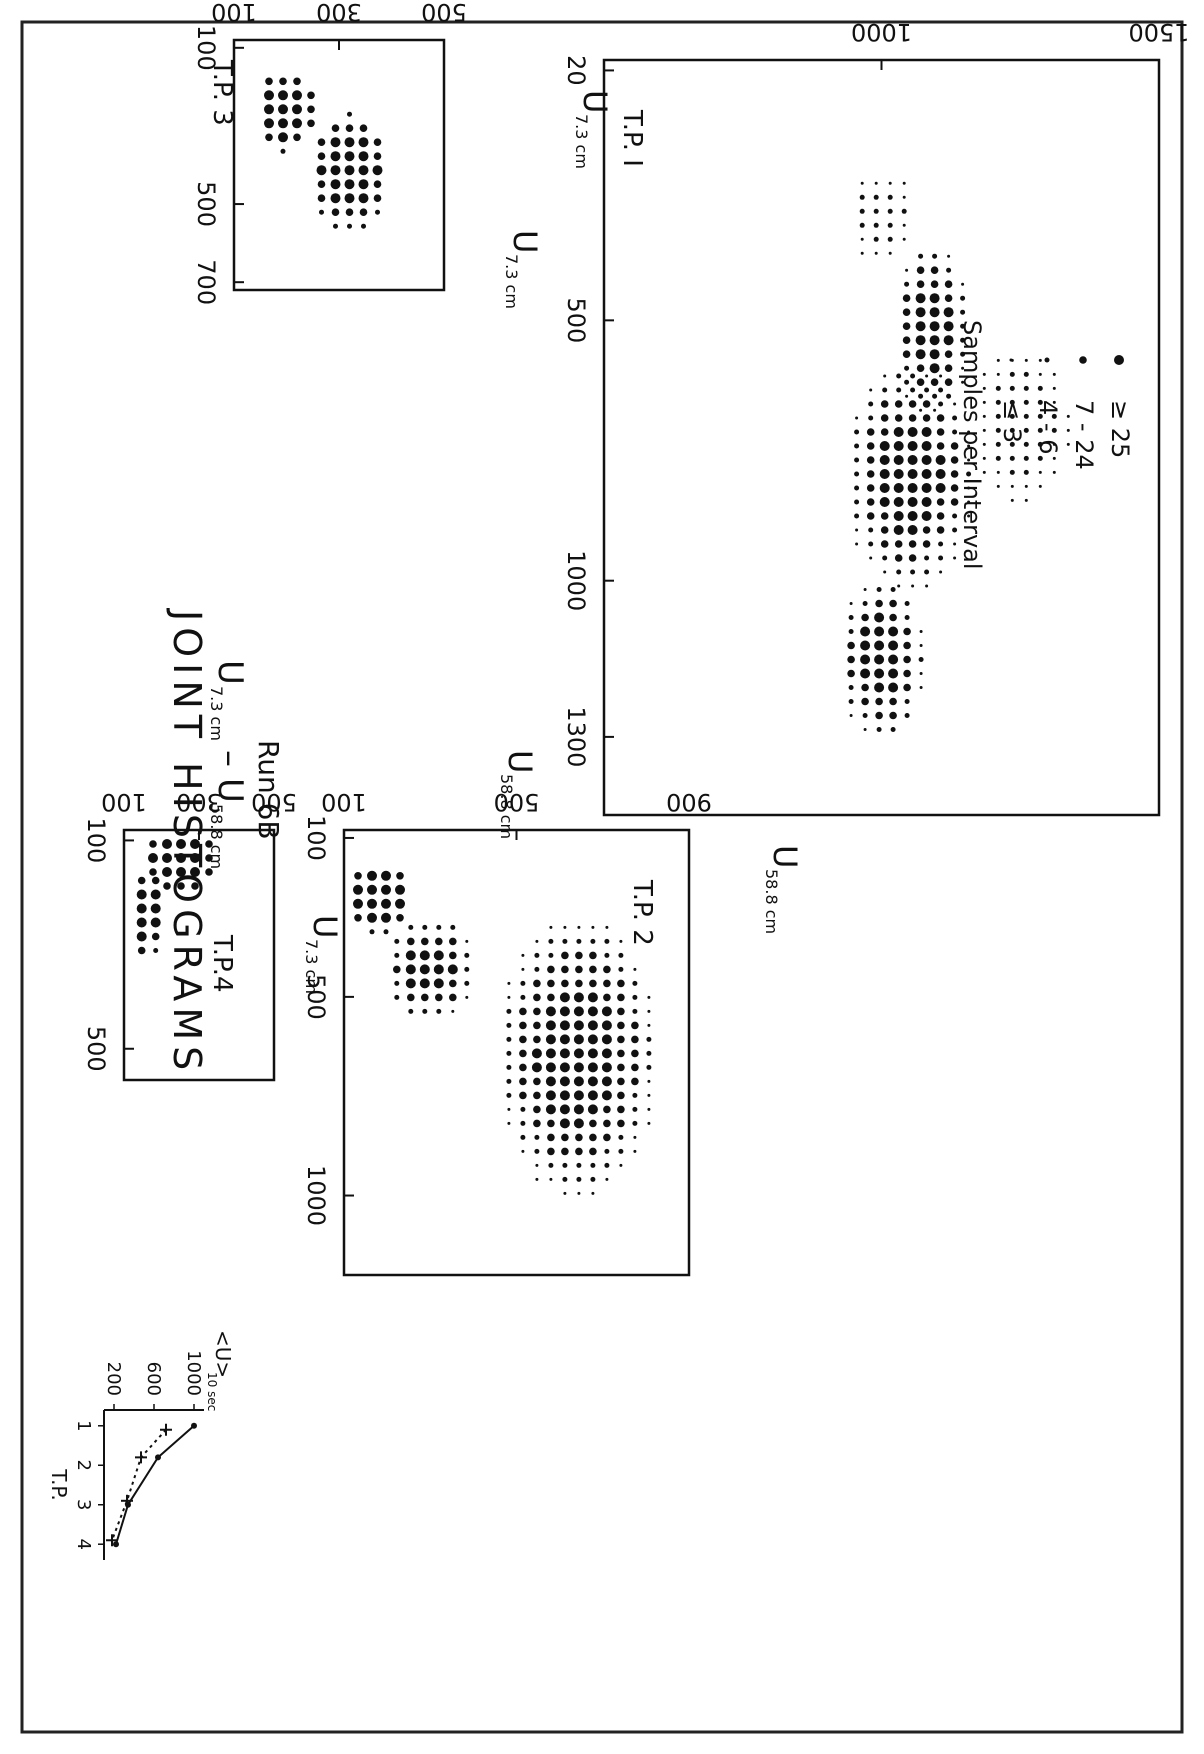  I want to click on tp3-x-axis-label-sub: 7.3 cm, so click(511, 281).